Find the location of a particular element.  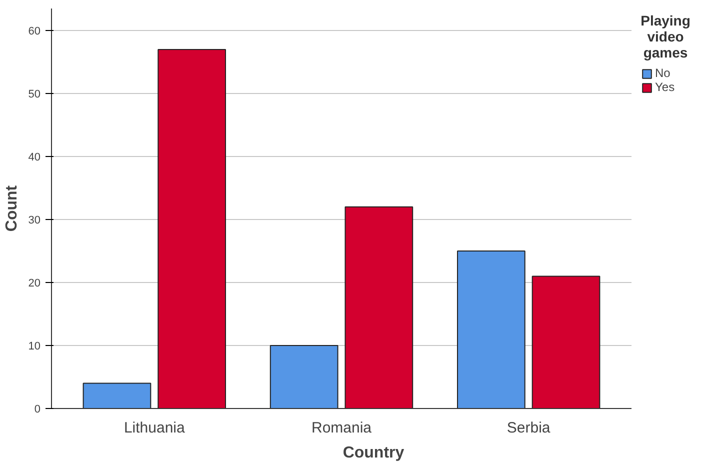

legend-label: No is located at coordinates (663, 73).